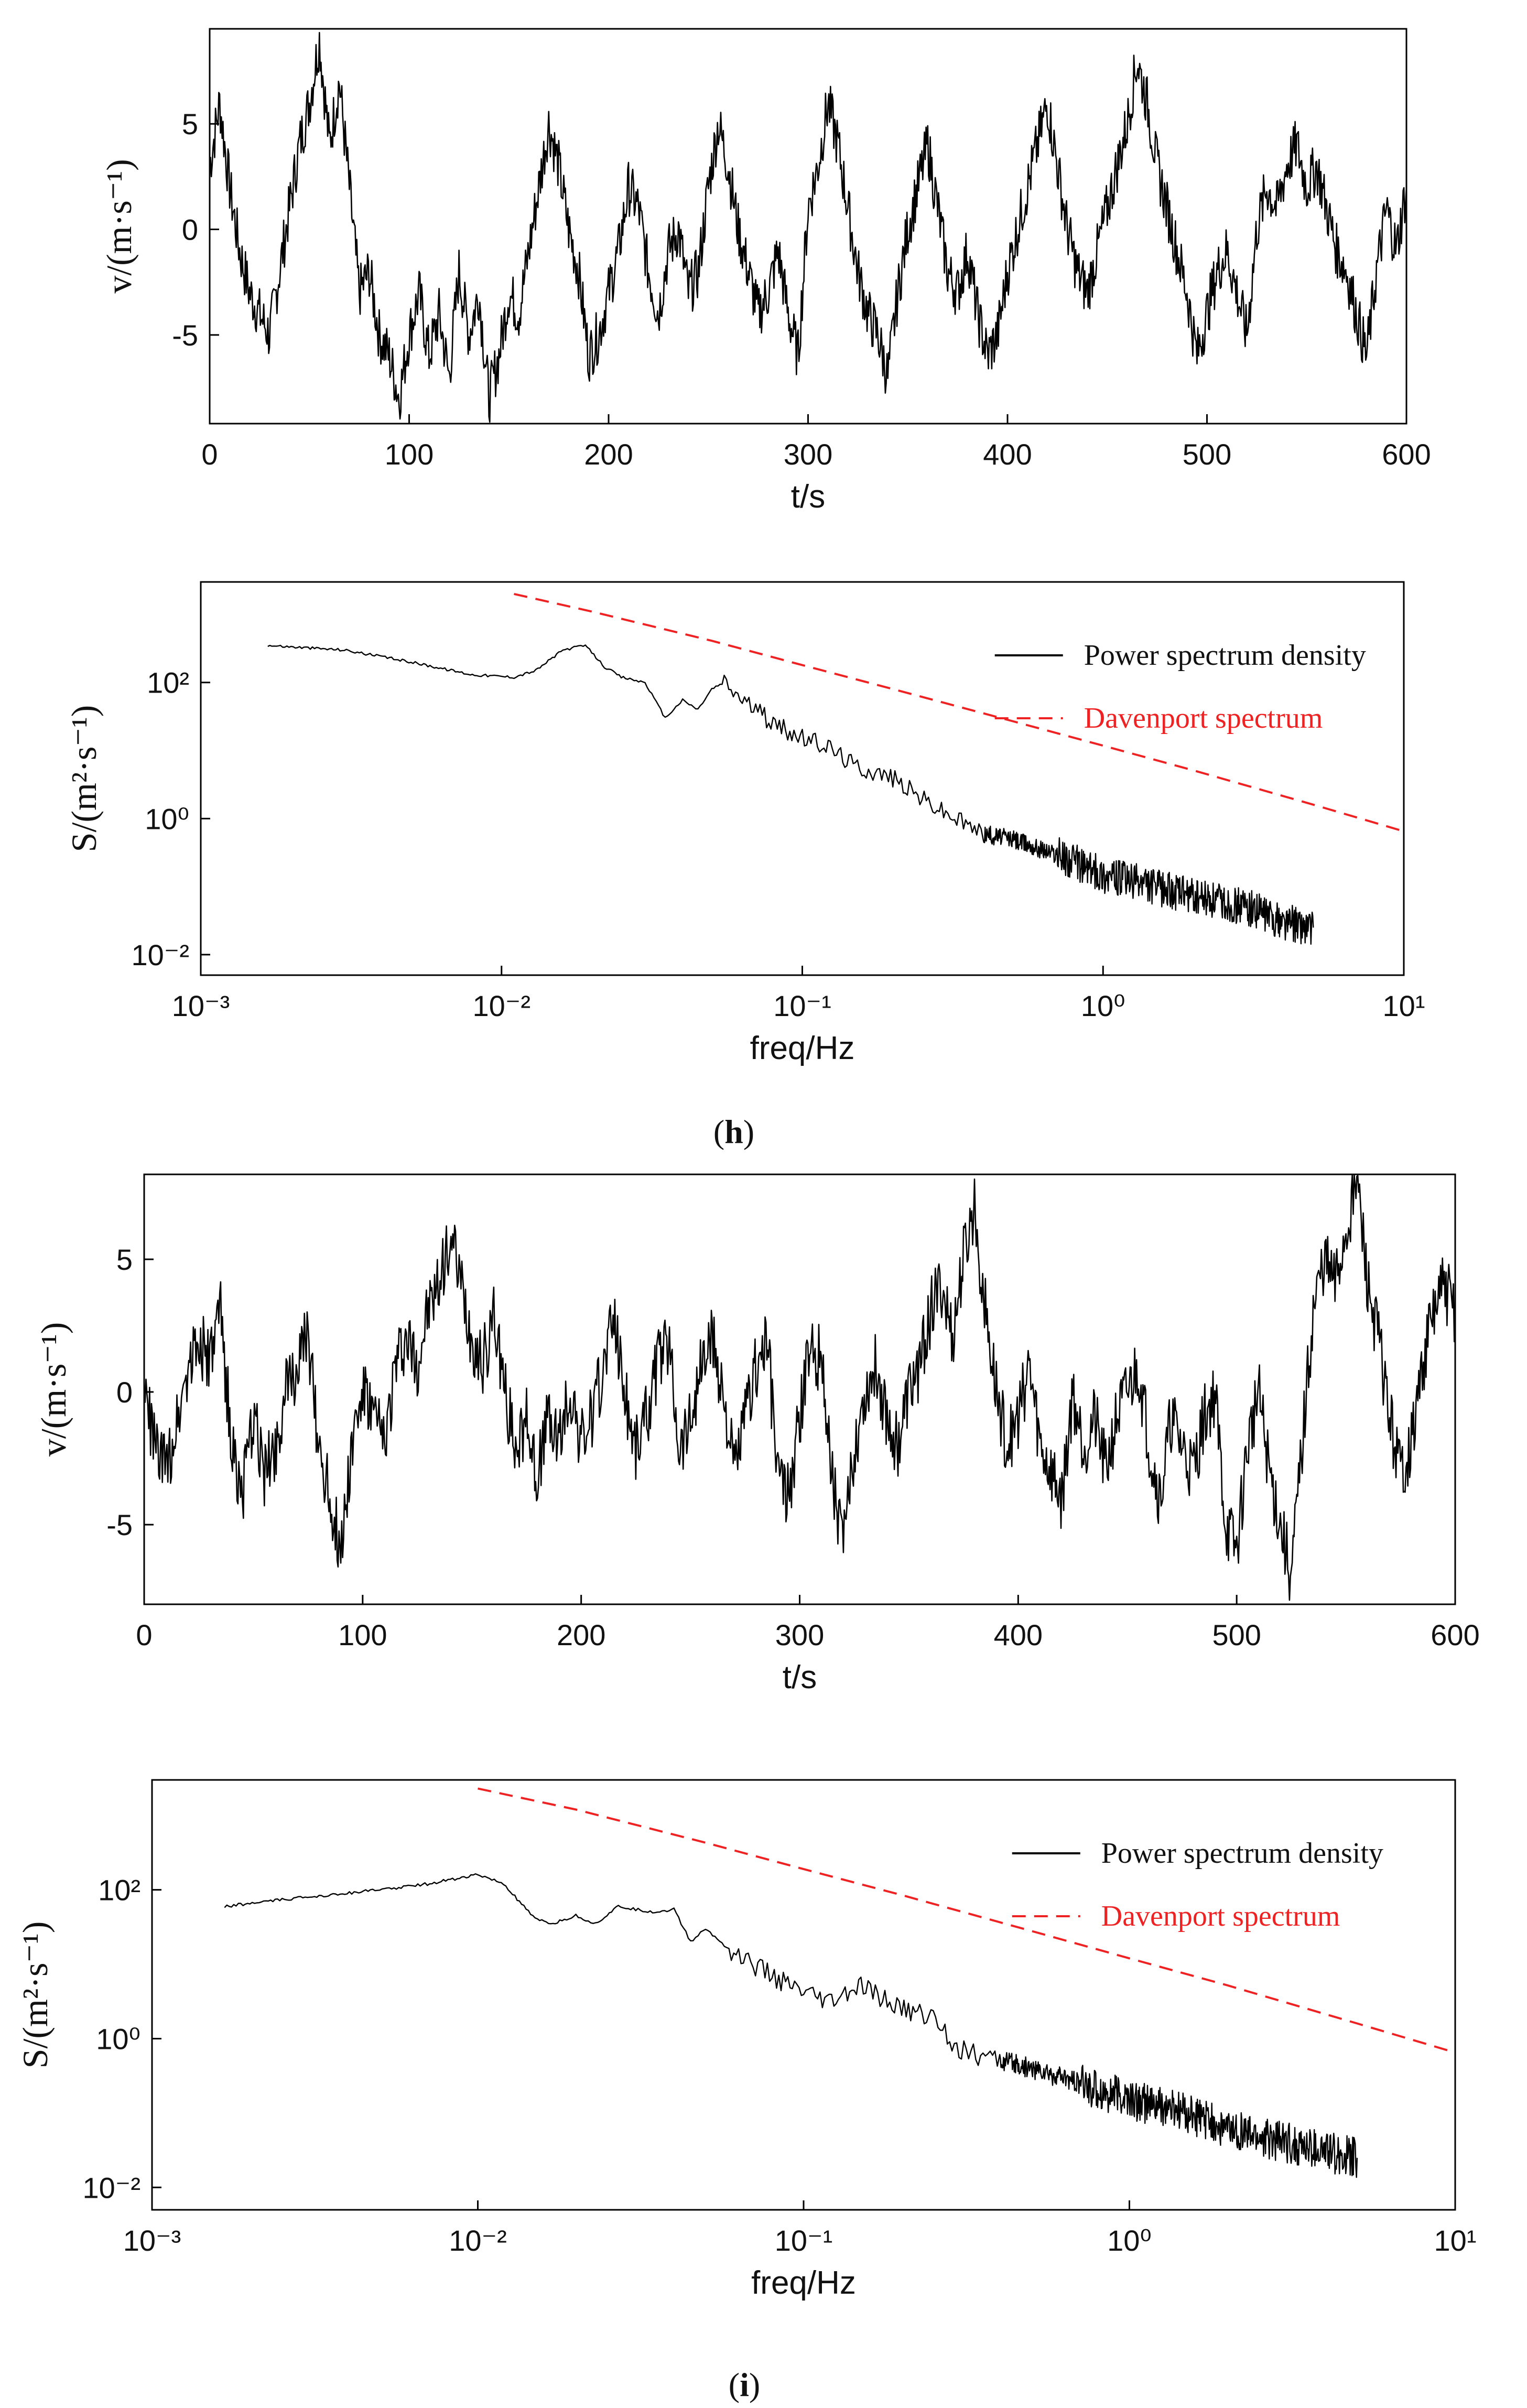 This screenshot has height=2408, width=1527. What do you see at coordinates (733, 1131) in the screenshot?
I see `panel-label-h: (h)` at bounding box center [733, 1131].